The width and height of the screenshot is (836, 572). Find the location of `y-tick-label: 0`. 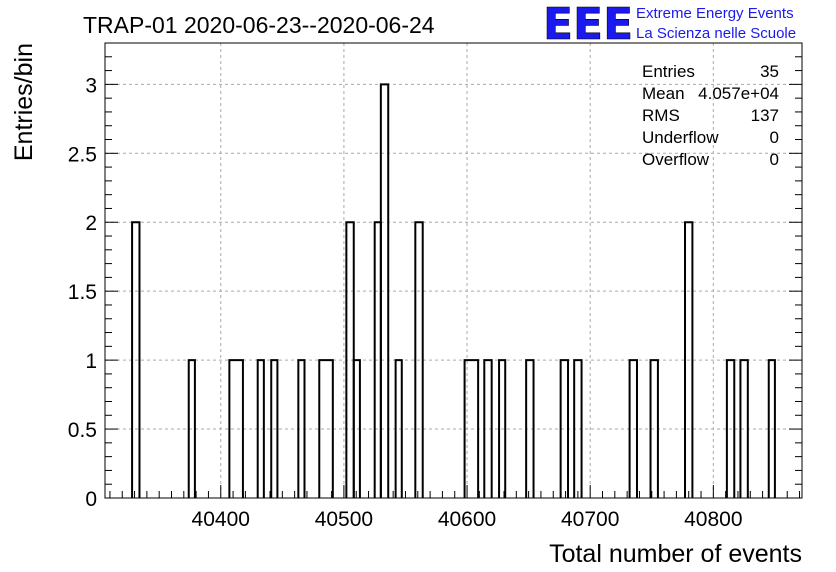

y-tick-label: 0 is located at coordinates (91, 499).